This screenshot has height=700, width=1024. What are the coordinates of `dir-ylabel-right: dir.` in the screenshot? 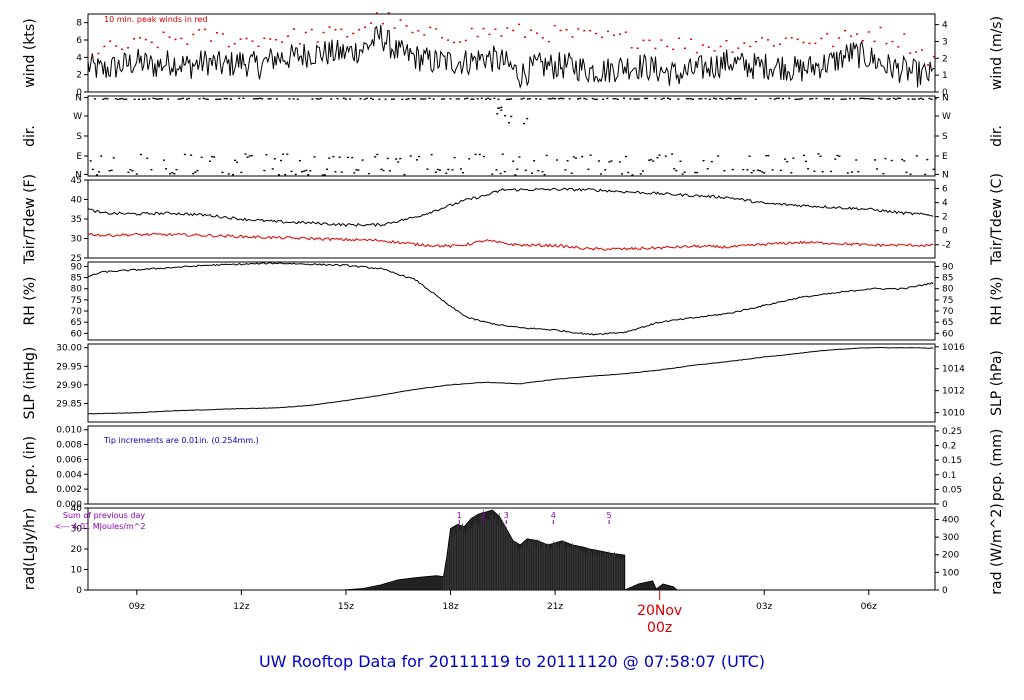 It's located at (997, 136).